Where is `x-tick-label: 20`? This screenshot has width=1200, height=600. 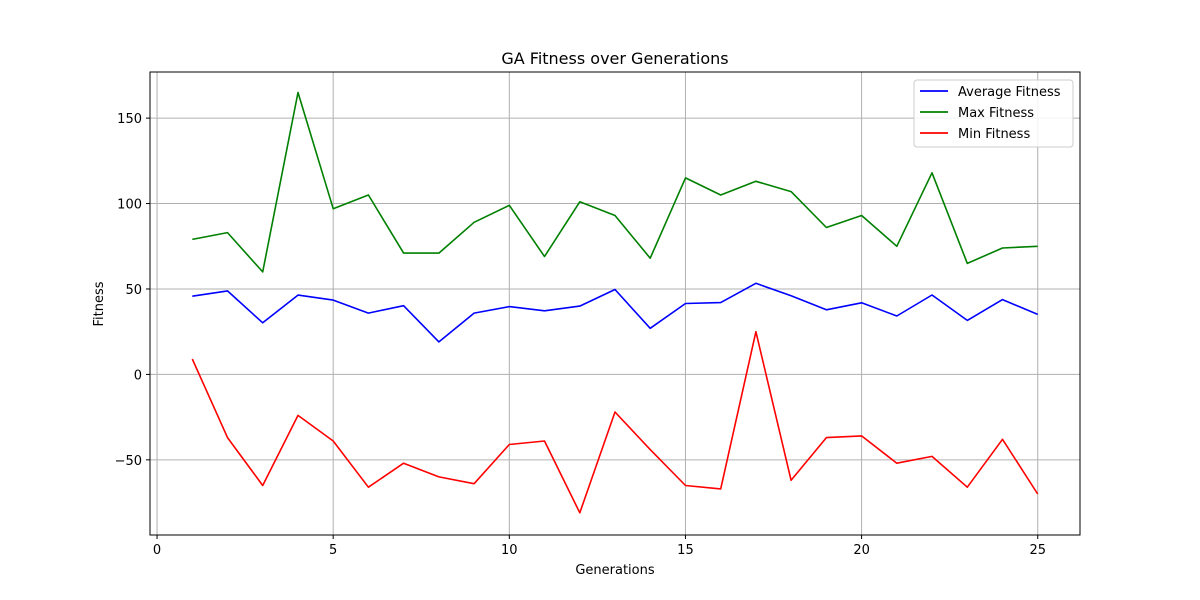
x-tick-label: 20 is located at coordinates (861, 550).